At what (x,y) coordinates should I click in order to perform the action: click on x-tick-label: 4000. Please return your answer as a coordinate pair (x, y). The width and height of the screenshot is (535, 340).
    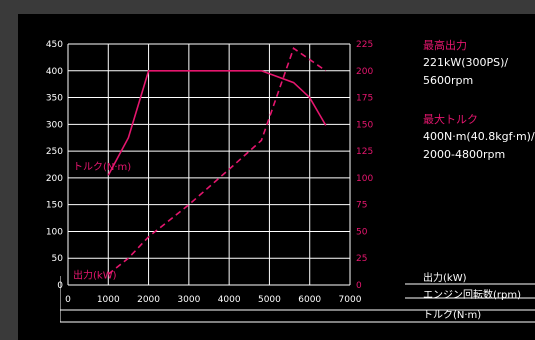
    Looking at the image, I should click on (229, 300).